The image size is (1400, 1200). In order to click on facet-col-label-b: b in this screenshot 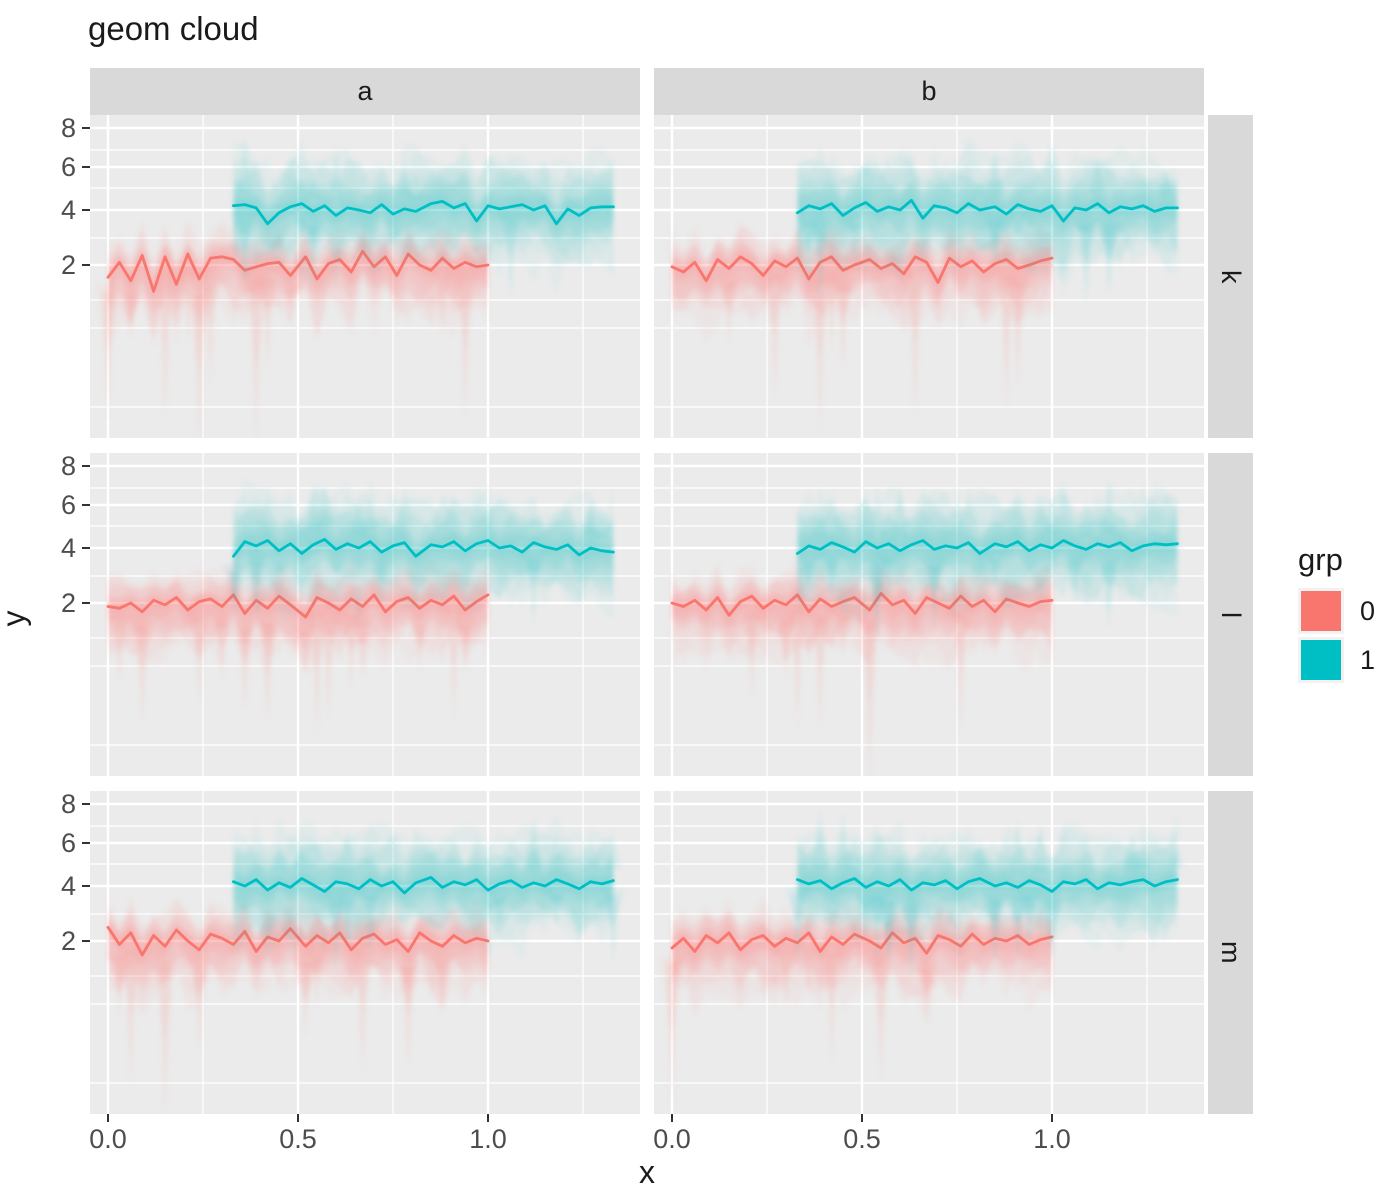, I will do `click(929, 91)`.